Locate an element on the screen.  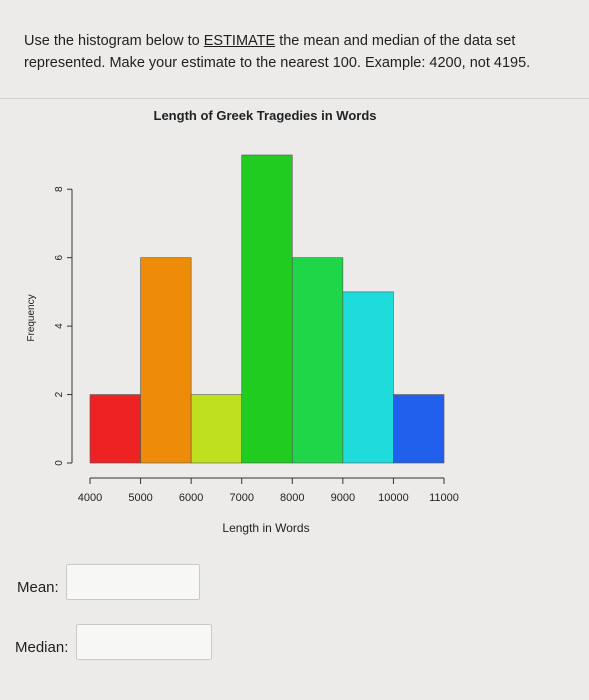
mean-input is located at coordinates (133, 582).